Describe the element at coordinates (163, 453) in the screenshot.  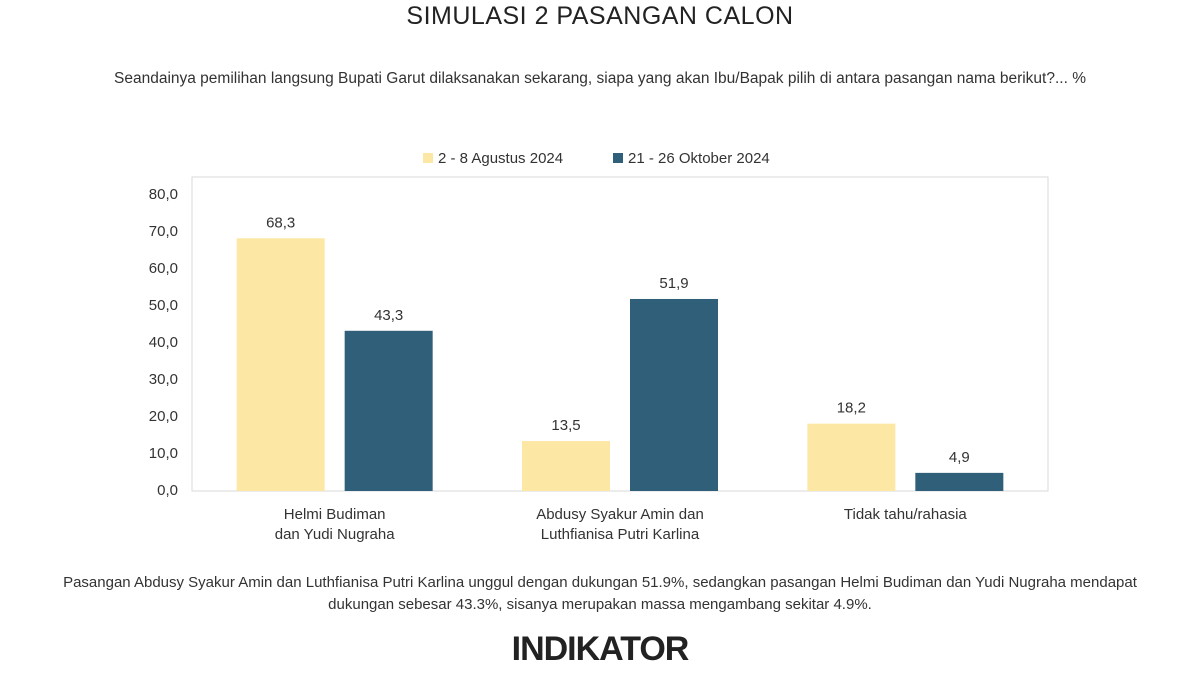
I see `y-tick-label: 10,0` at that location.